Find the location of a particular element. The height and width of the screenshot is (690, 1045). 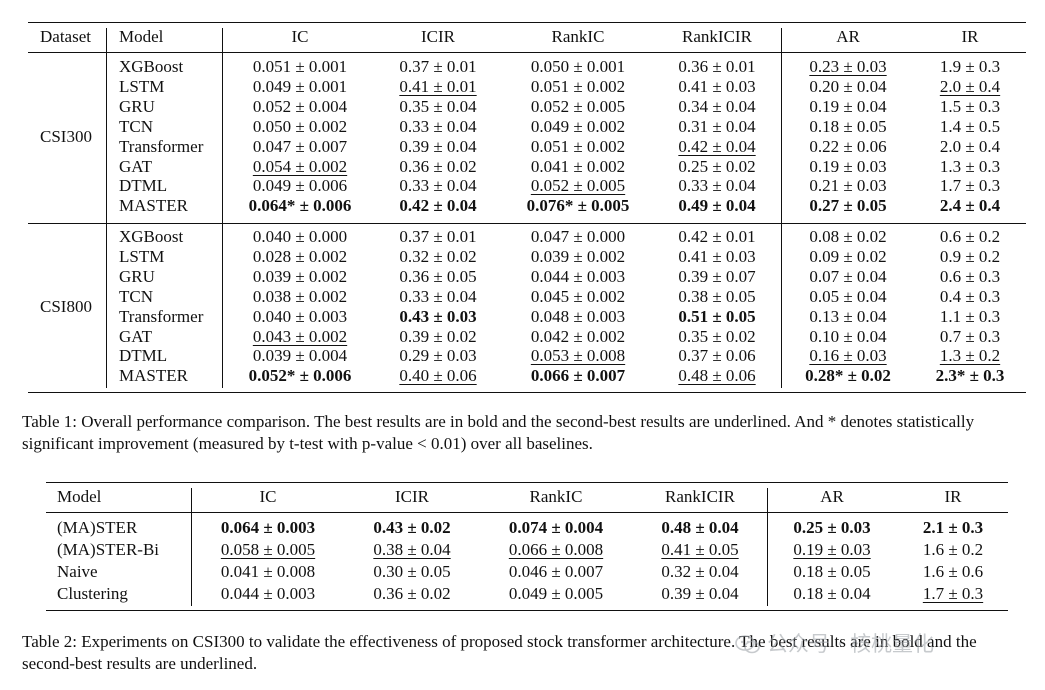

table1-cell-text: 0.34 ± 0.04 is located at coordinates (717, 106).